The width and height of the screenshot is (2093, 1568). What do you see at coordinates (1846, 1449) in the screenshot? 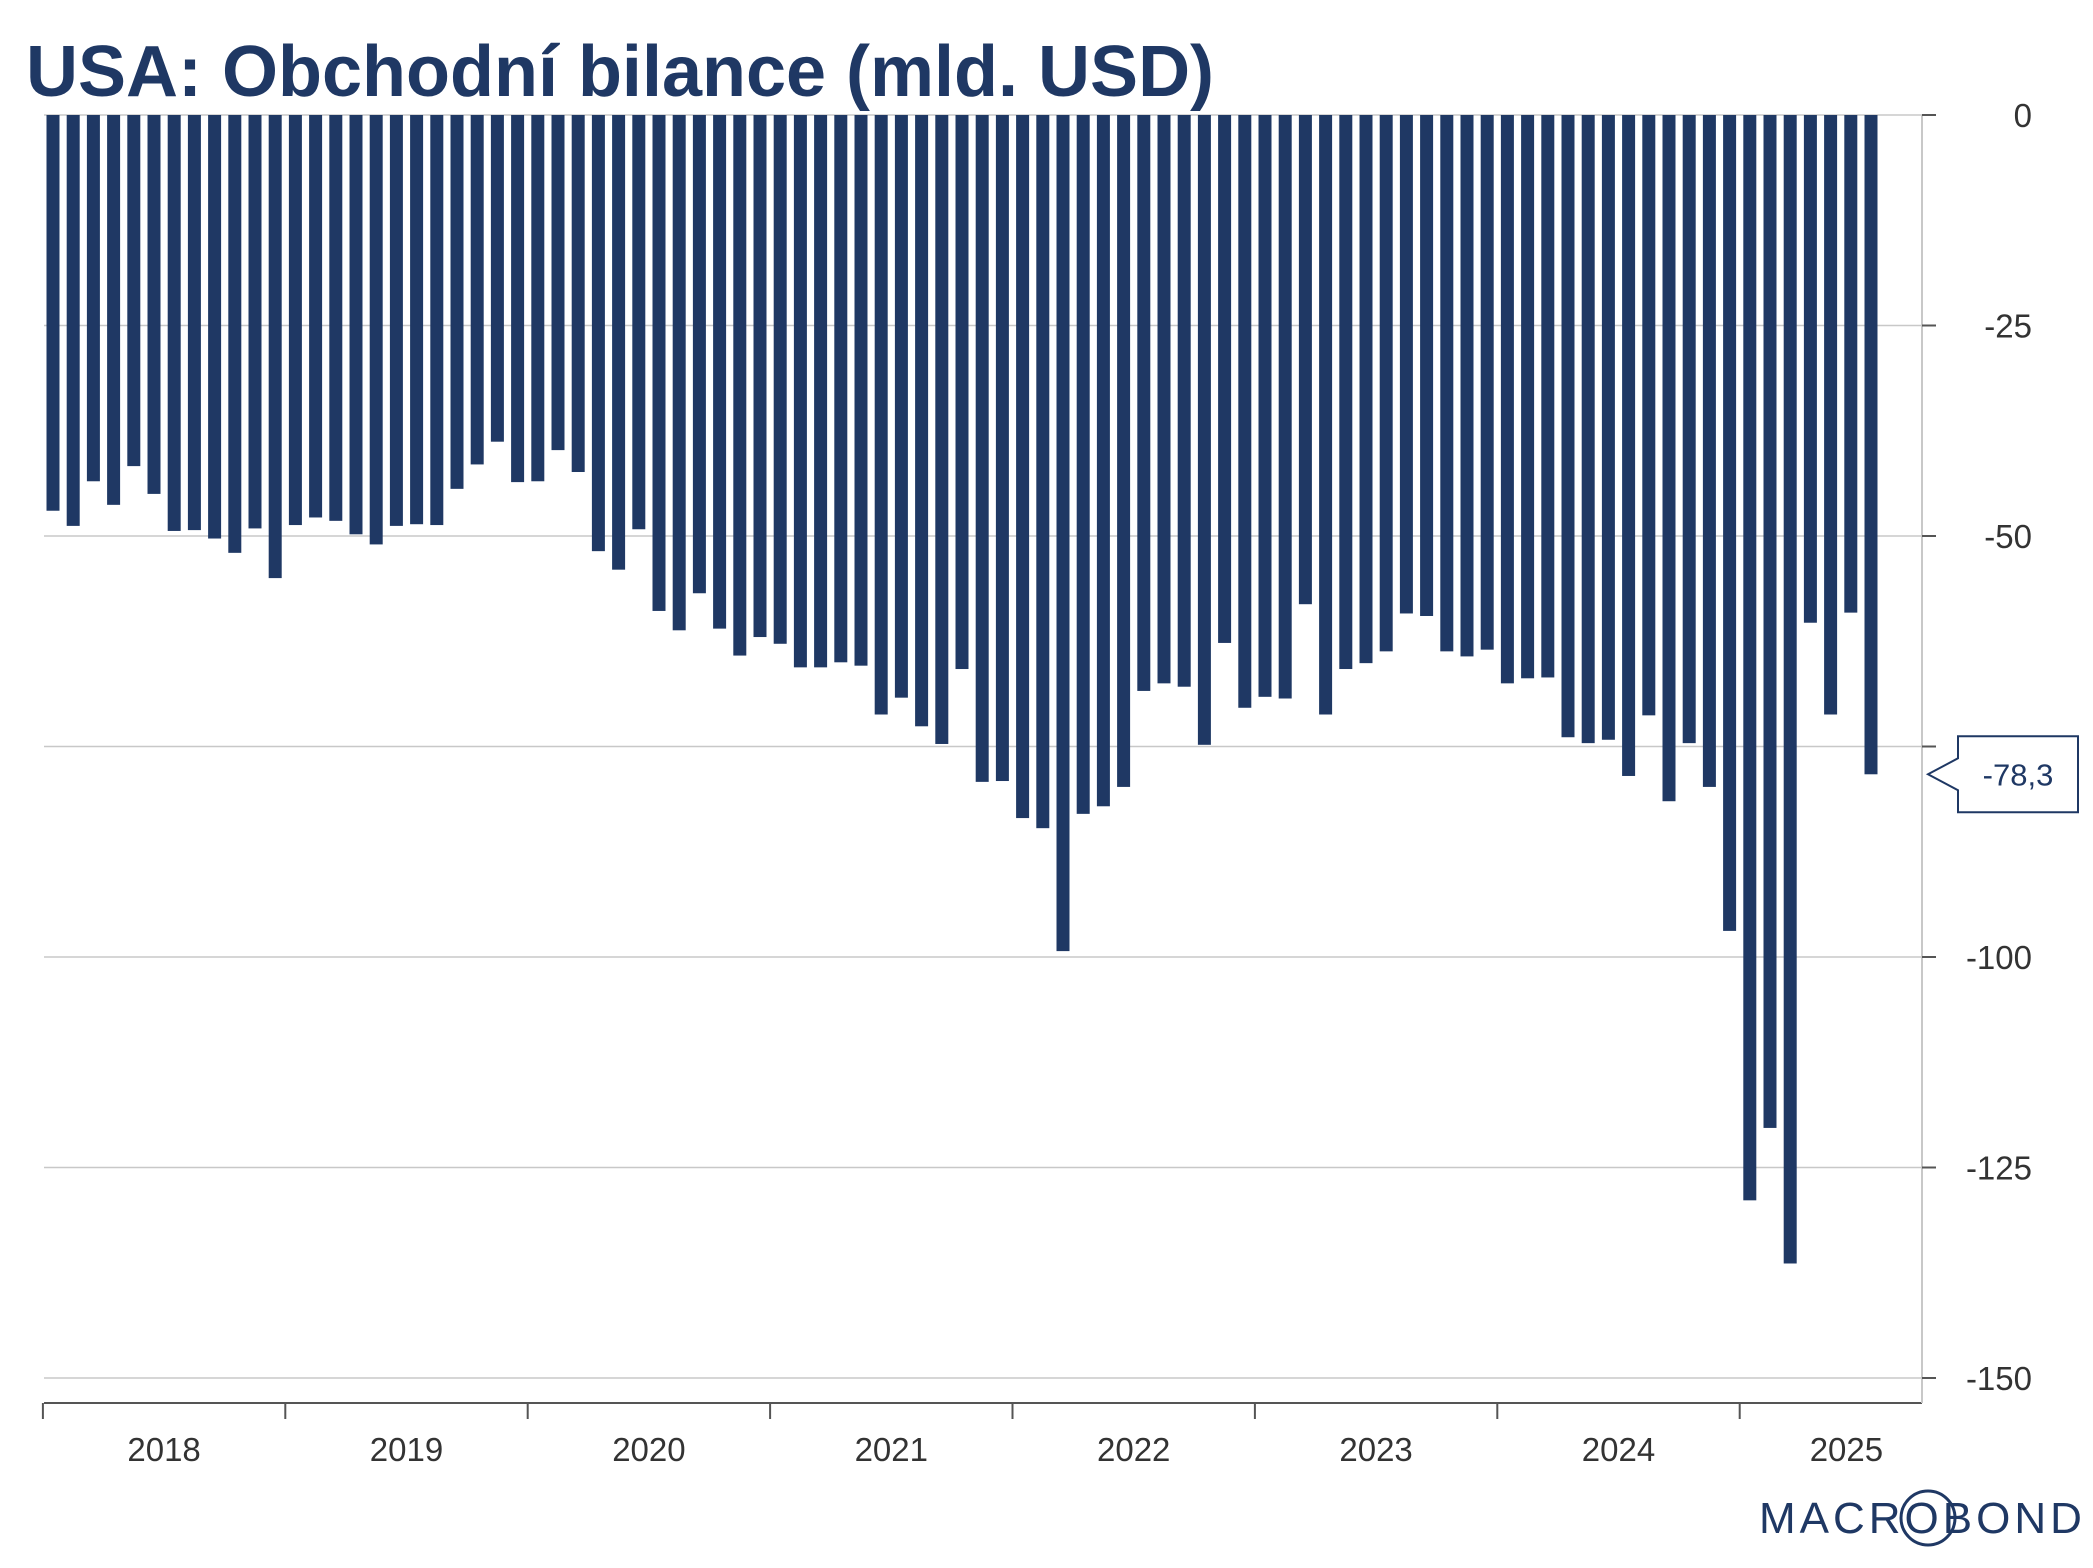
I see `x-tick-label: 2025` at bounding box center [1846, 1449].